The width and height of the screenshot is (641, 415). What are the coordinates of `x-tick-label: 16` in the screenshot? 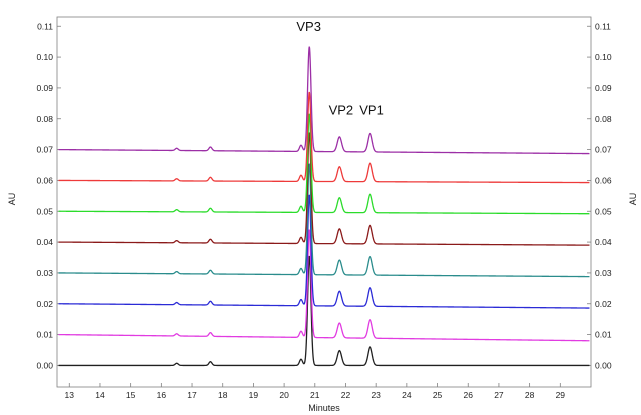 It's located at (162, 395).